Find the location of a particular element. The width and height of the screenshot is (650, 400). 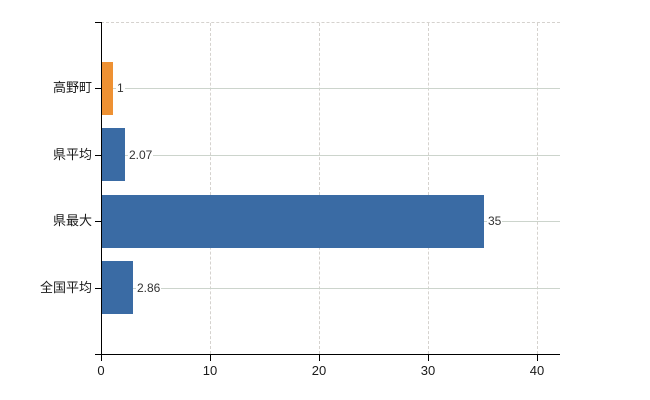

bar-県平均 is located at coordinates (113, 154).